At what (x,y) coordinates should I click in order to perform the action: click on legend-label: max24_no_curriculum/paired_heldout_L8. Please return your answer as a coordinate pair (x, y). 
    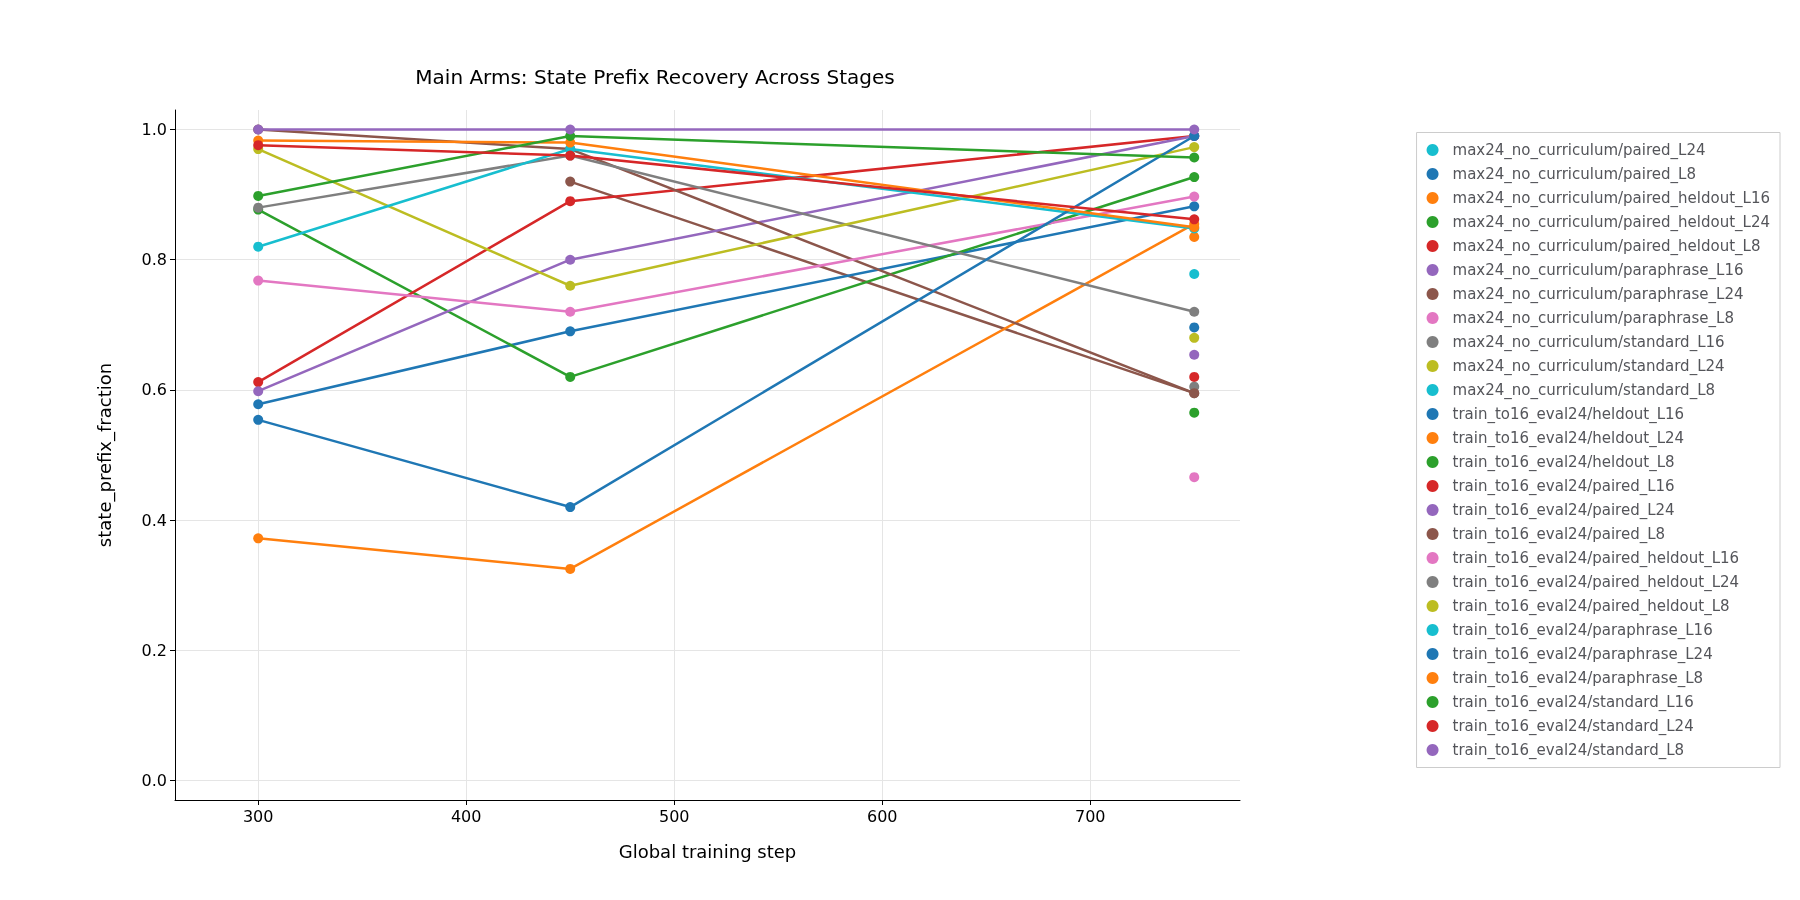
    Looking at the image, I should click on (1606, 246).